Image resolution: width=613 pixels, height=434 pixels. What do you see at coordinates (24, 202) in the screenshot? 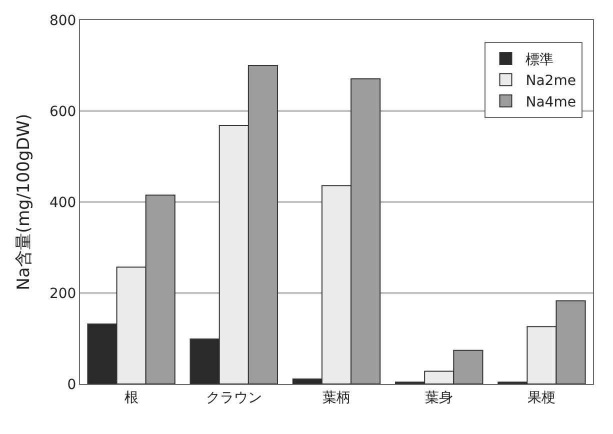
I see `y-axis-title: Na含量(mg/100gDW)` at bounding box center [24, 202].